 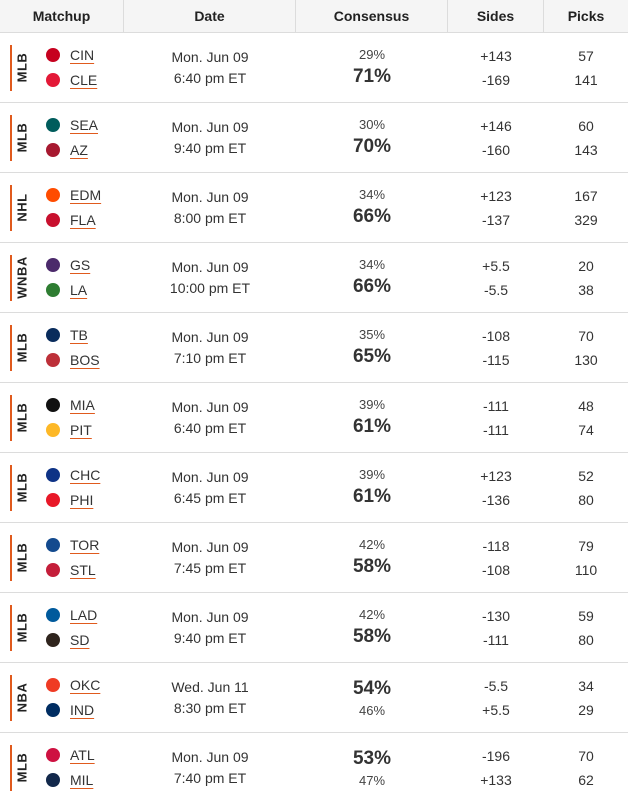 What do you see at coordinates (586, 125) in the screenshot?
I see `picks-away: 60` at bounding box center [586, 125].